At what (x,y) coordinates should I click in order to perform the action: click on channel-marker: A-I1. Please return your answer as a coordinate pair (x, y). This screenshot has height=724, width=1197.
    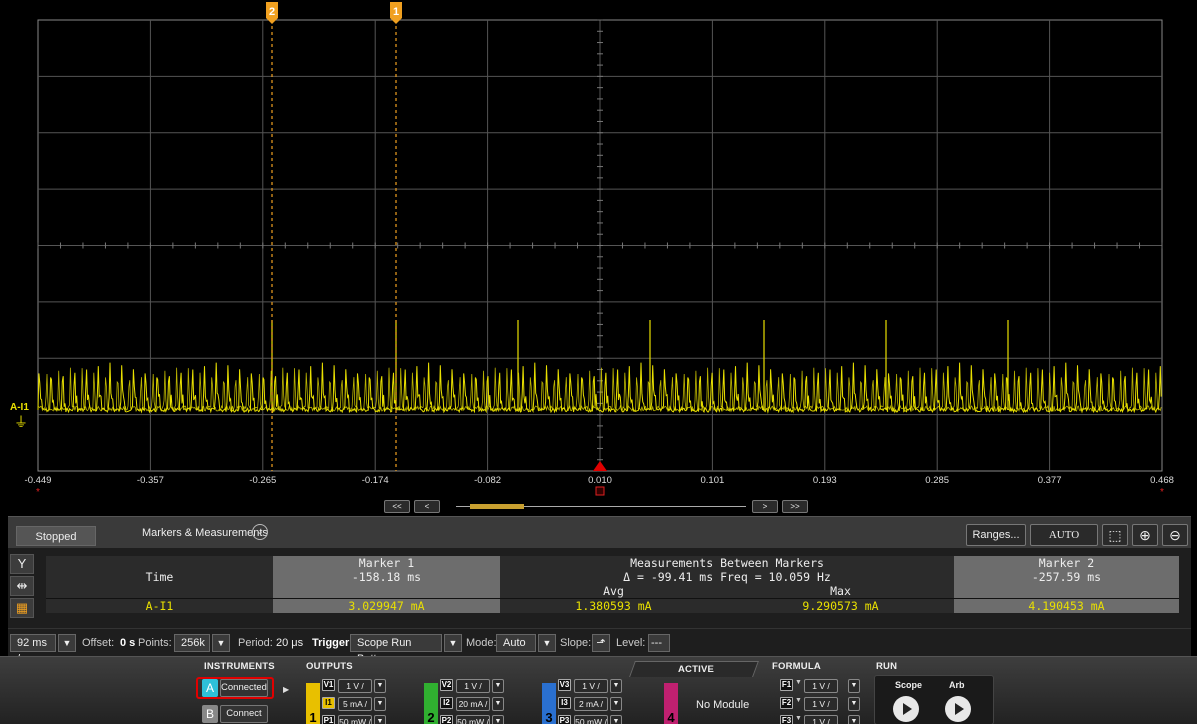
    Looking at the image, I should click on (19, 407).